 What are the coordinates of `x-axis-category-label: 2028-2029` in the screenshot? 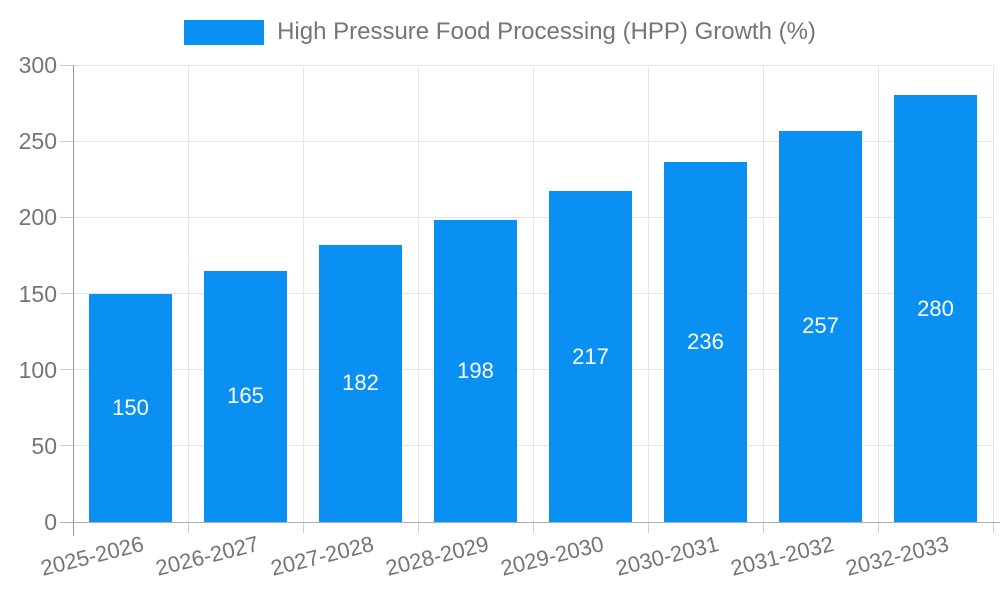 It's located at (437, 556).